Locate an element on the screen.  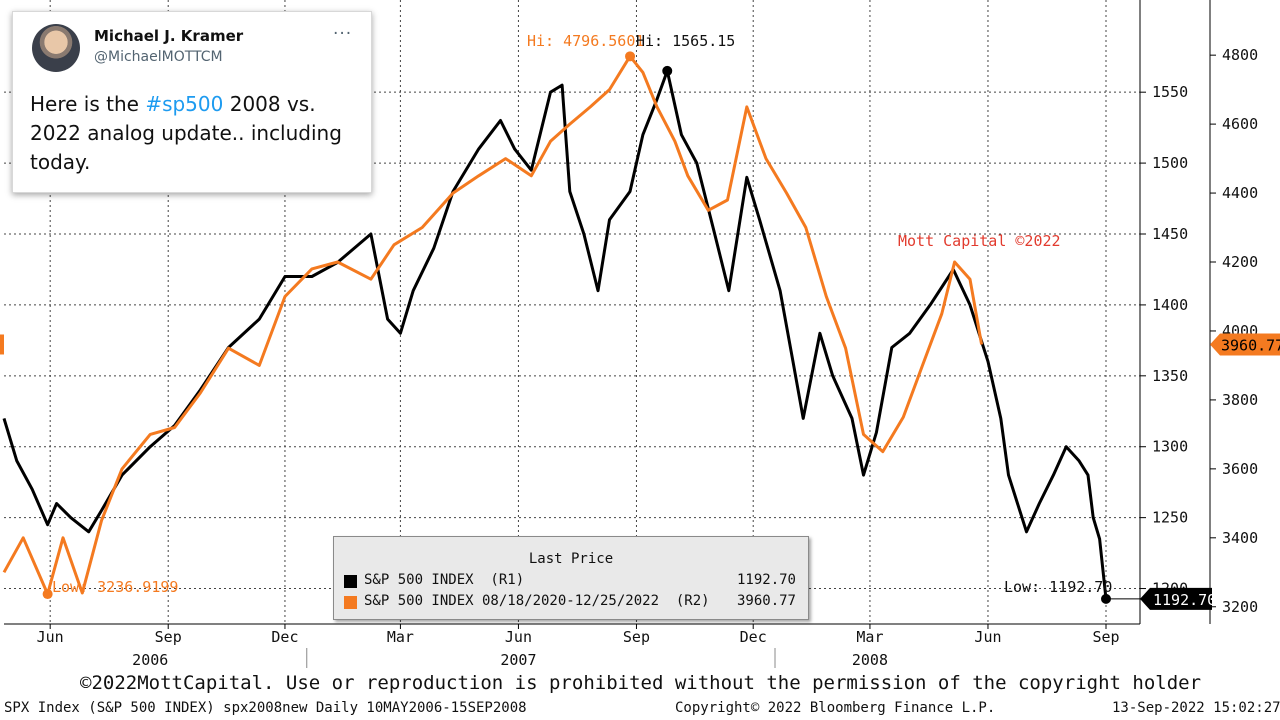
legend-entry-r1: S&P 500 INDEX (R1) 1192.70 is located at coordinates (570, 581).